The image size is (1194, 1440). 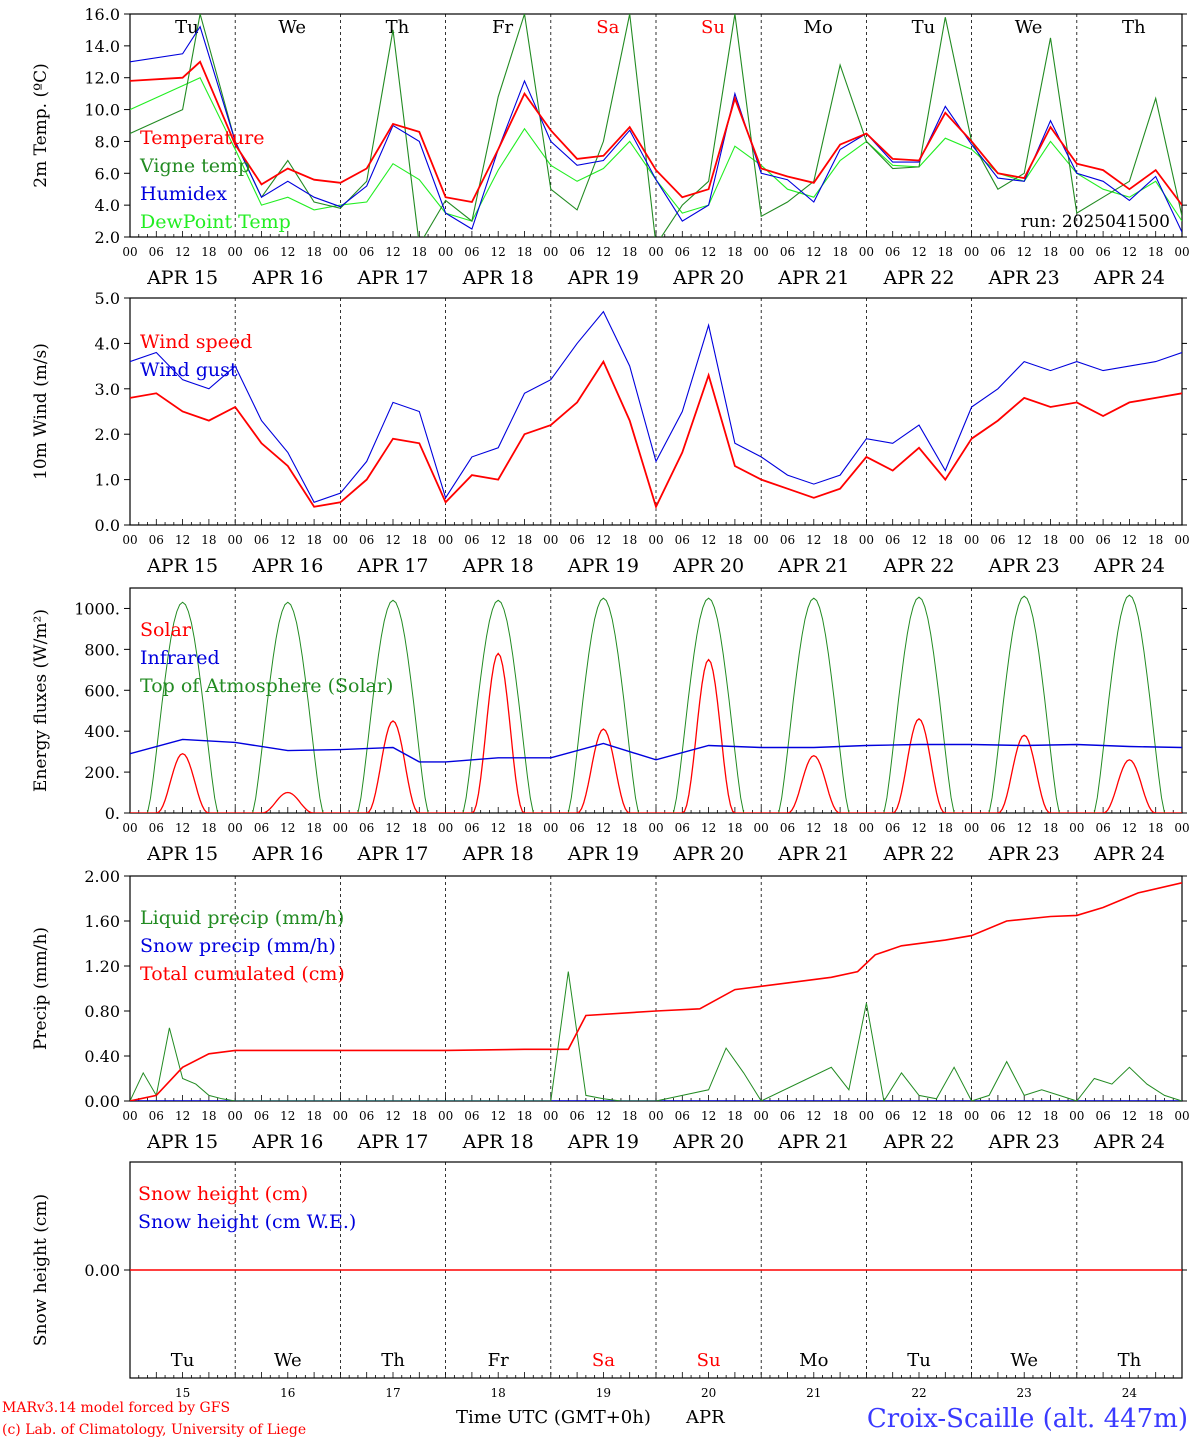 What do you see at coordinates (656, 410) in the screenshot?
I see `series-group` at bounding box center [656, 410].